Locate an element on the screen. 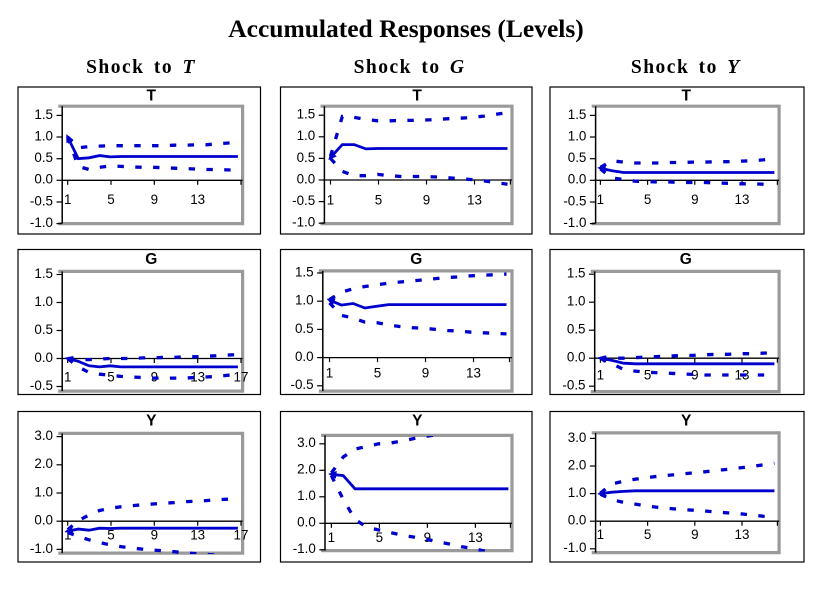  svg-text: Shock to Y is located at coordinates (686, 67).